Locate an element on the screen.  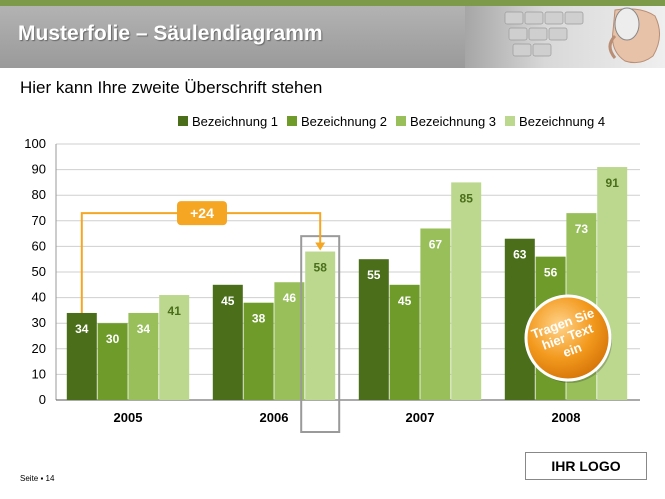
legend-label-3: Bezeichnung 3 is located at coordinates (453, 121).